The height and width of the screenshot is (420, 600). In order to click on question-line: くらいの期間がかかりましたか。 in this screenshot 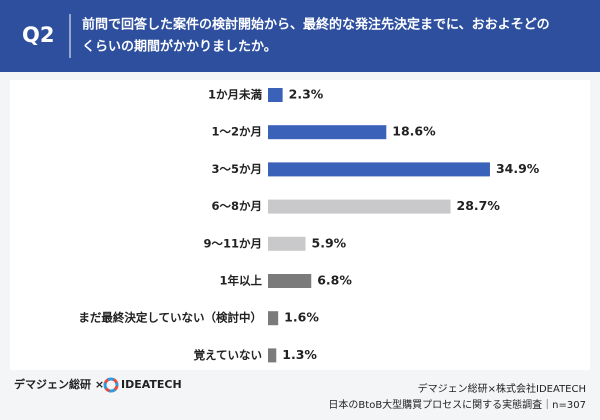, I will do `click(179, 47)`.